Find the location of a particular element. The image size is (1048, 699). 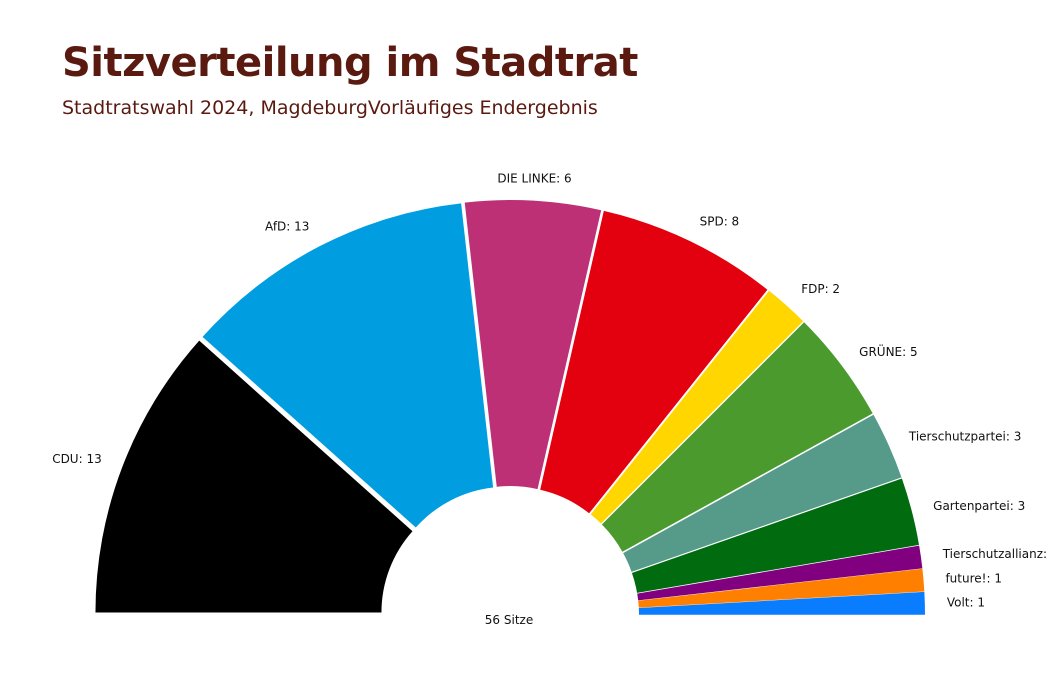

total-seats-label: 56 Sitze is located at coordinates (509, 620).